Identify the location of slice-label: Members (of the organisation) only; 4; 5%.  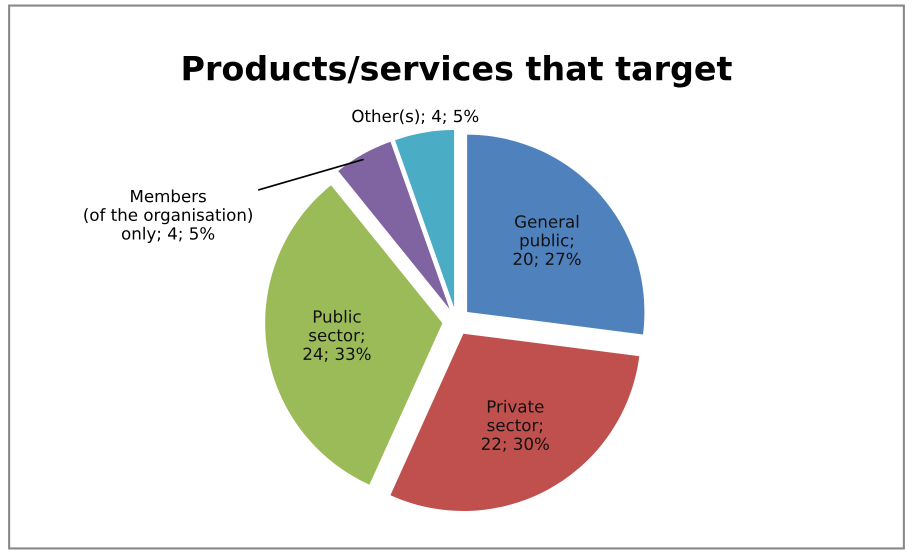
(168, 216).